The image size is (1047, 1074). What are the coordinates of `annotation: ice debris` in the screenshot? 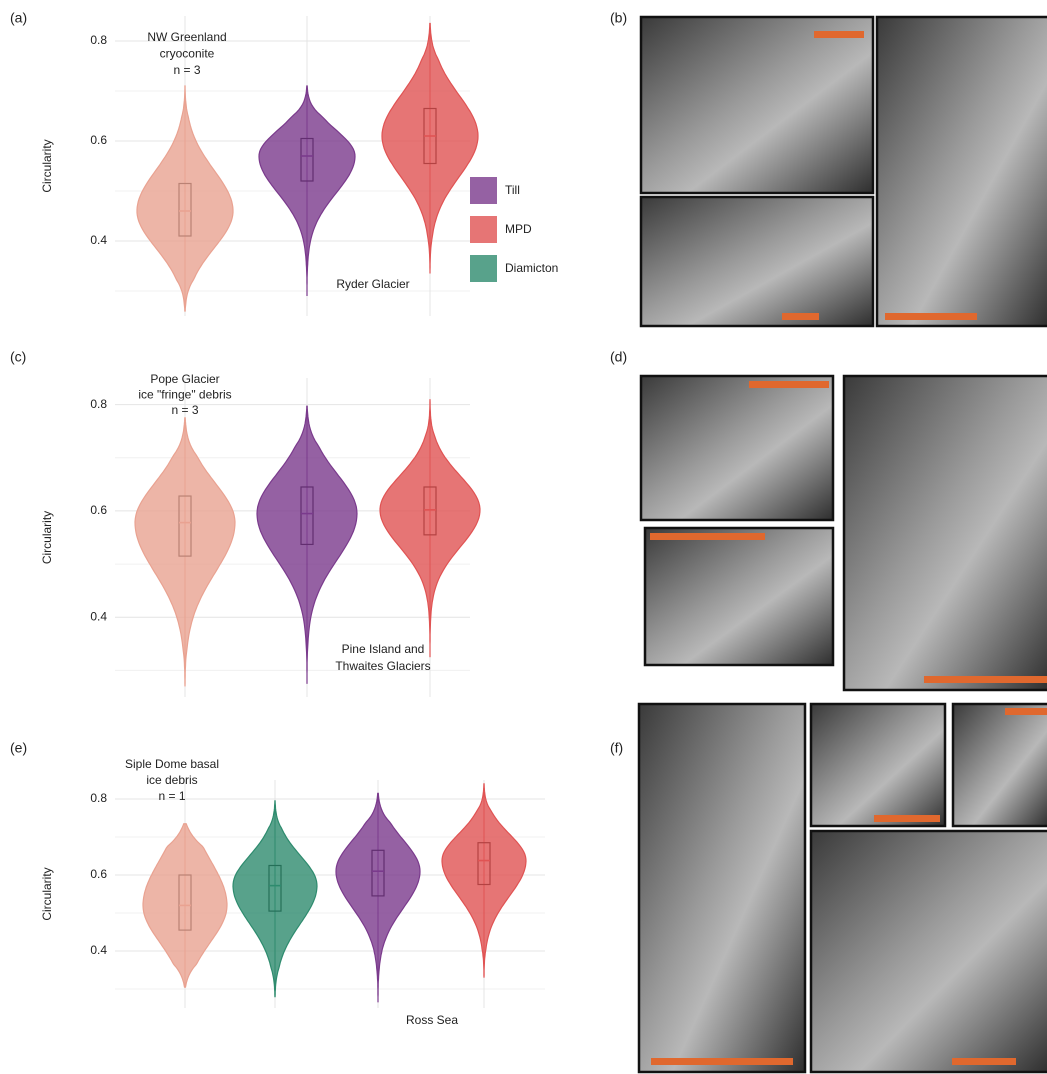 It's located at (171, 780).